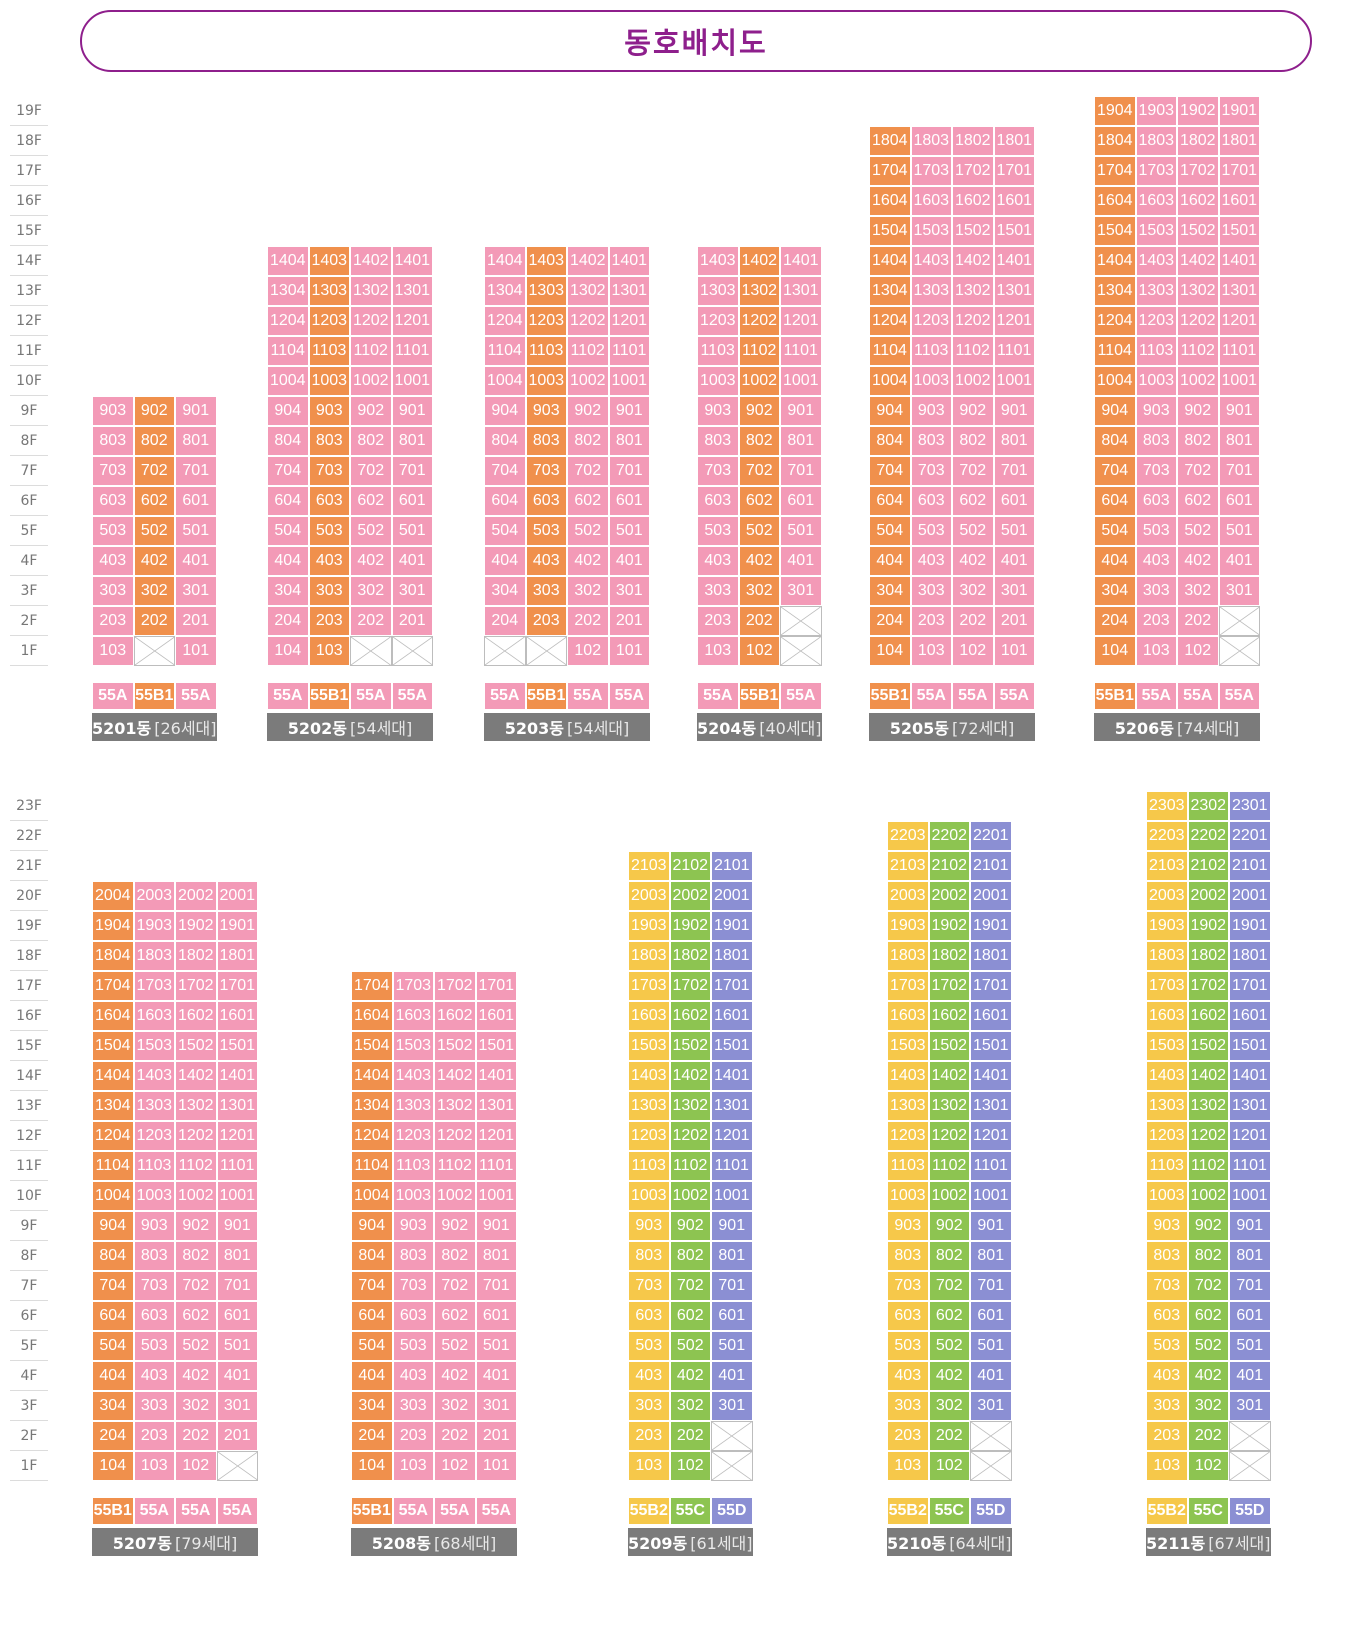  I want to click on unit-cell: 102, so click(690, 1466).